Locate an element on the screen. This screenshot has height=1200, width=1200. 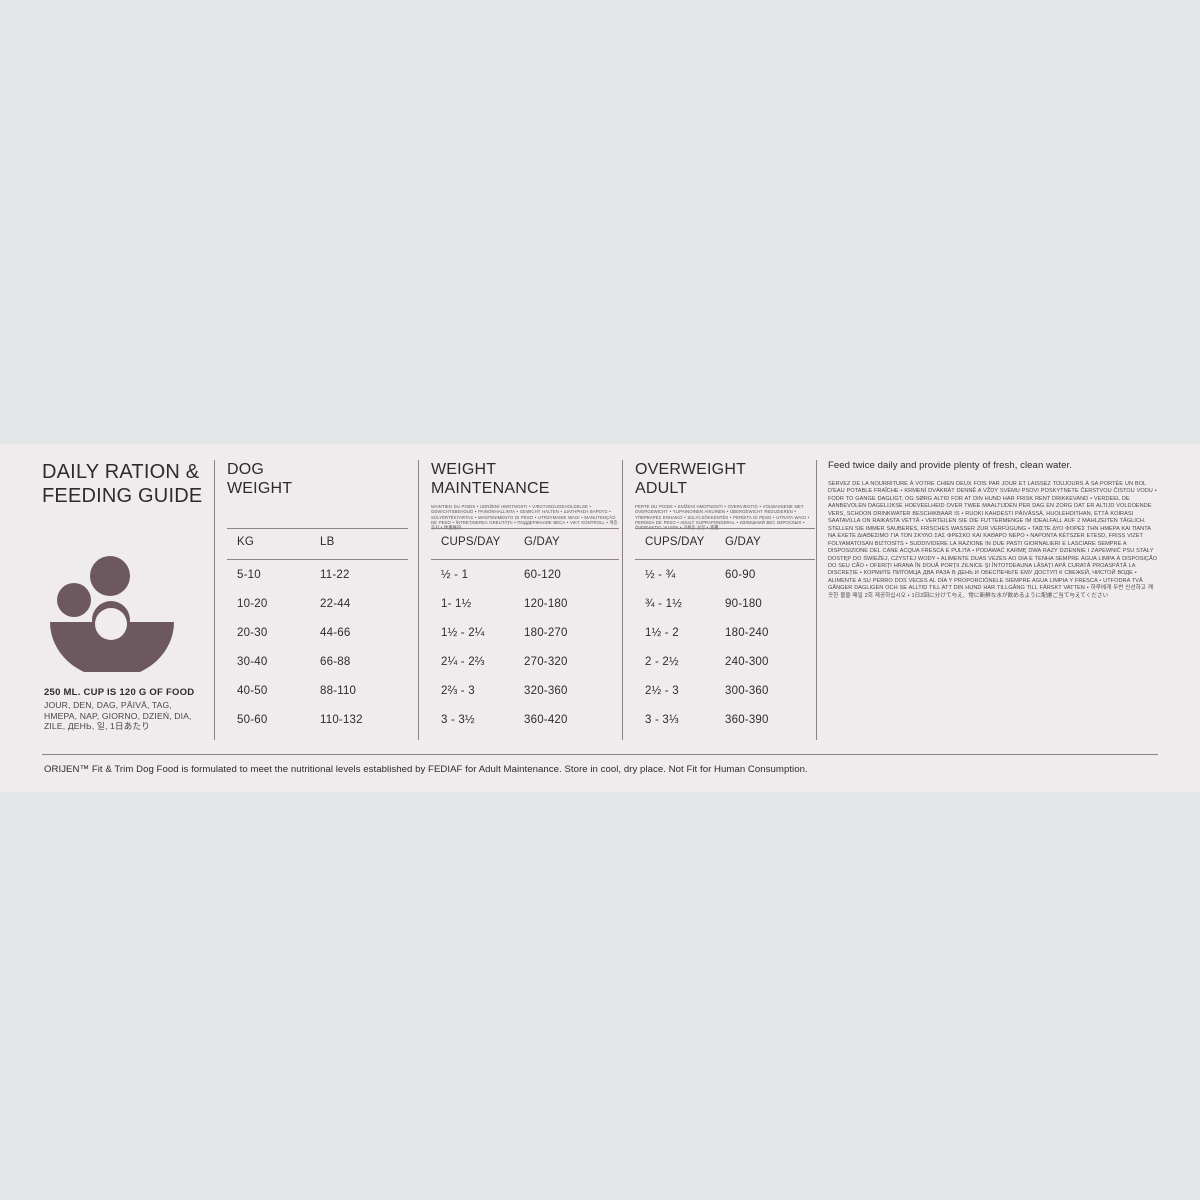
weight-maintenance-grams-4: 270-320 is located at coordinates (546, 662).